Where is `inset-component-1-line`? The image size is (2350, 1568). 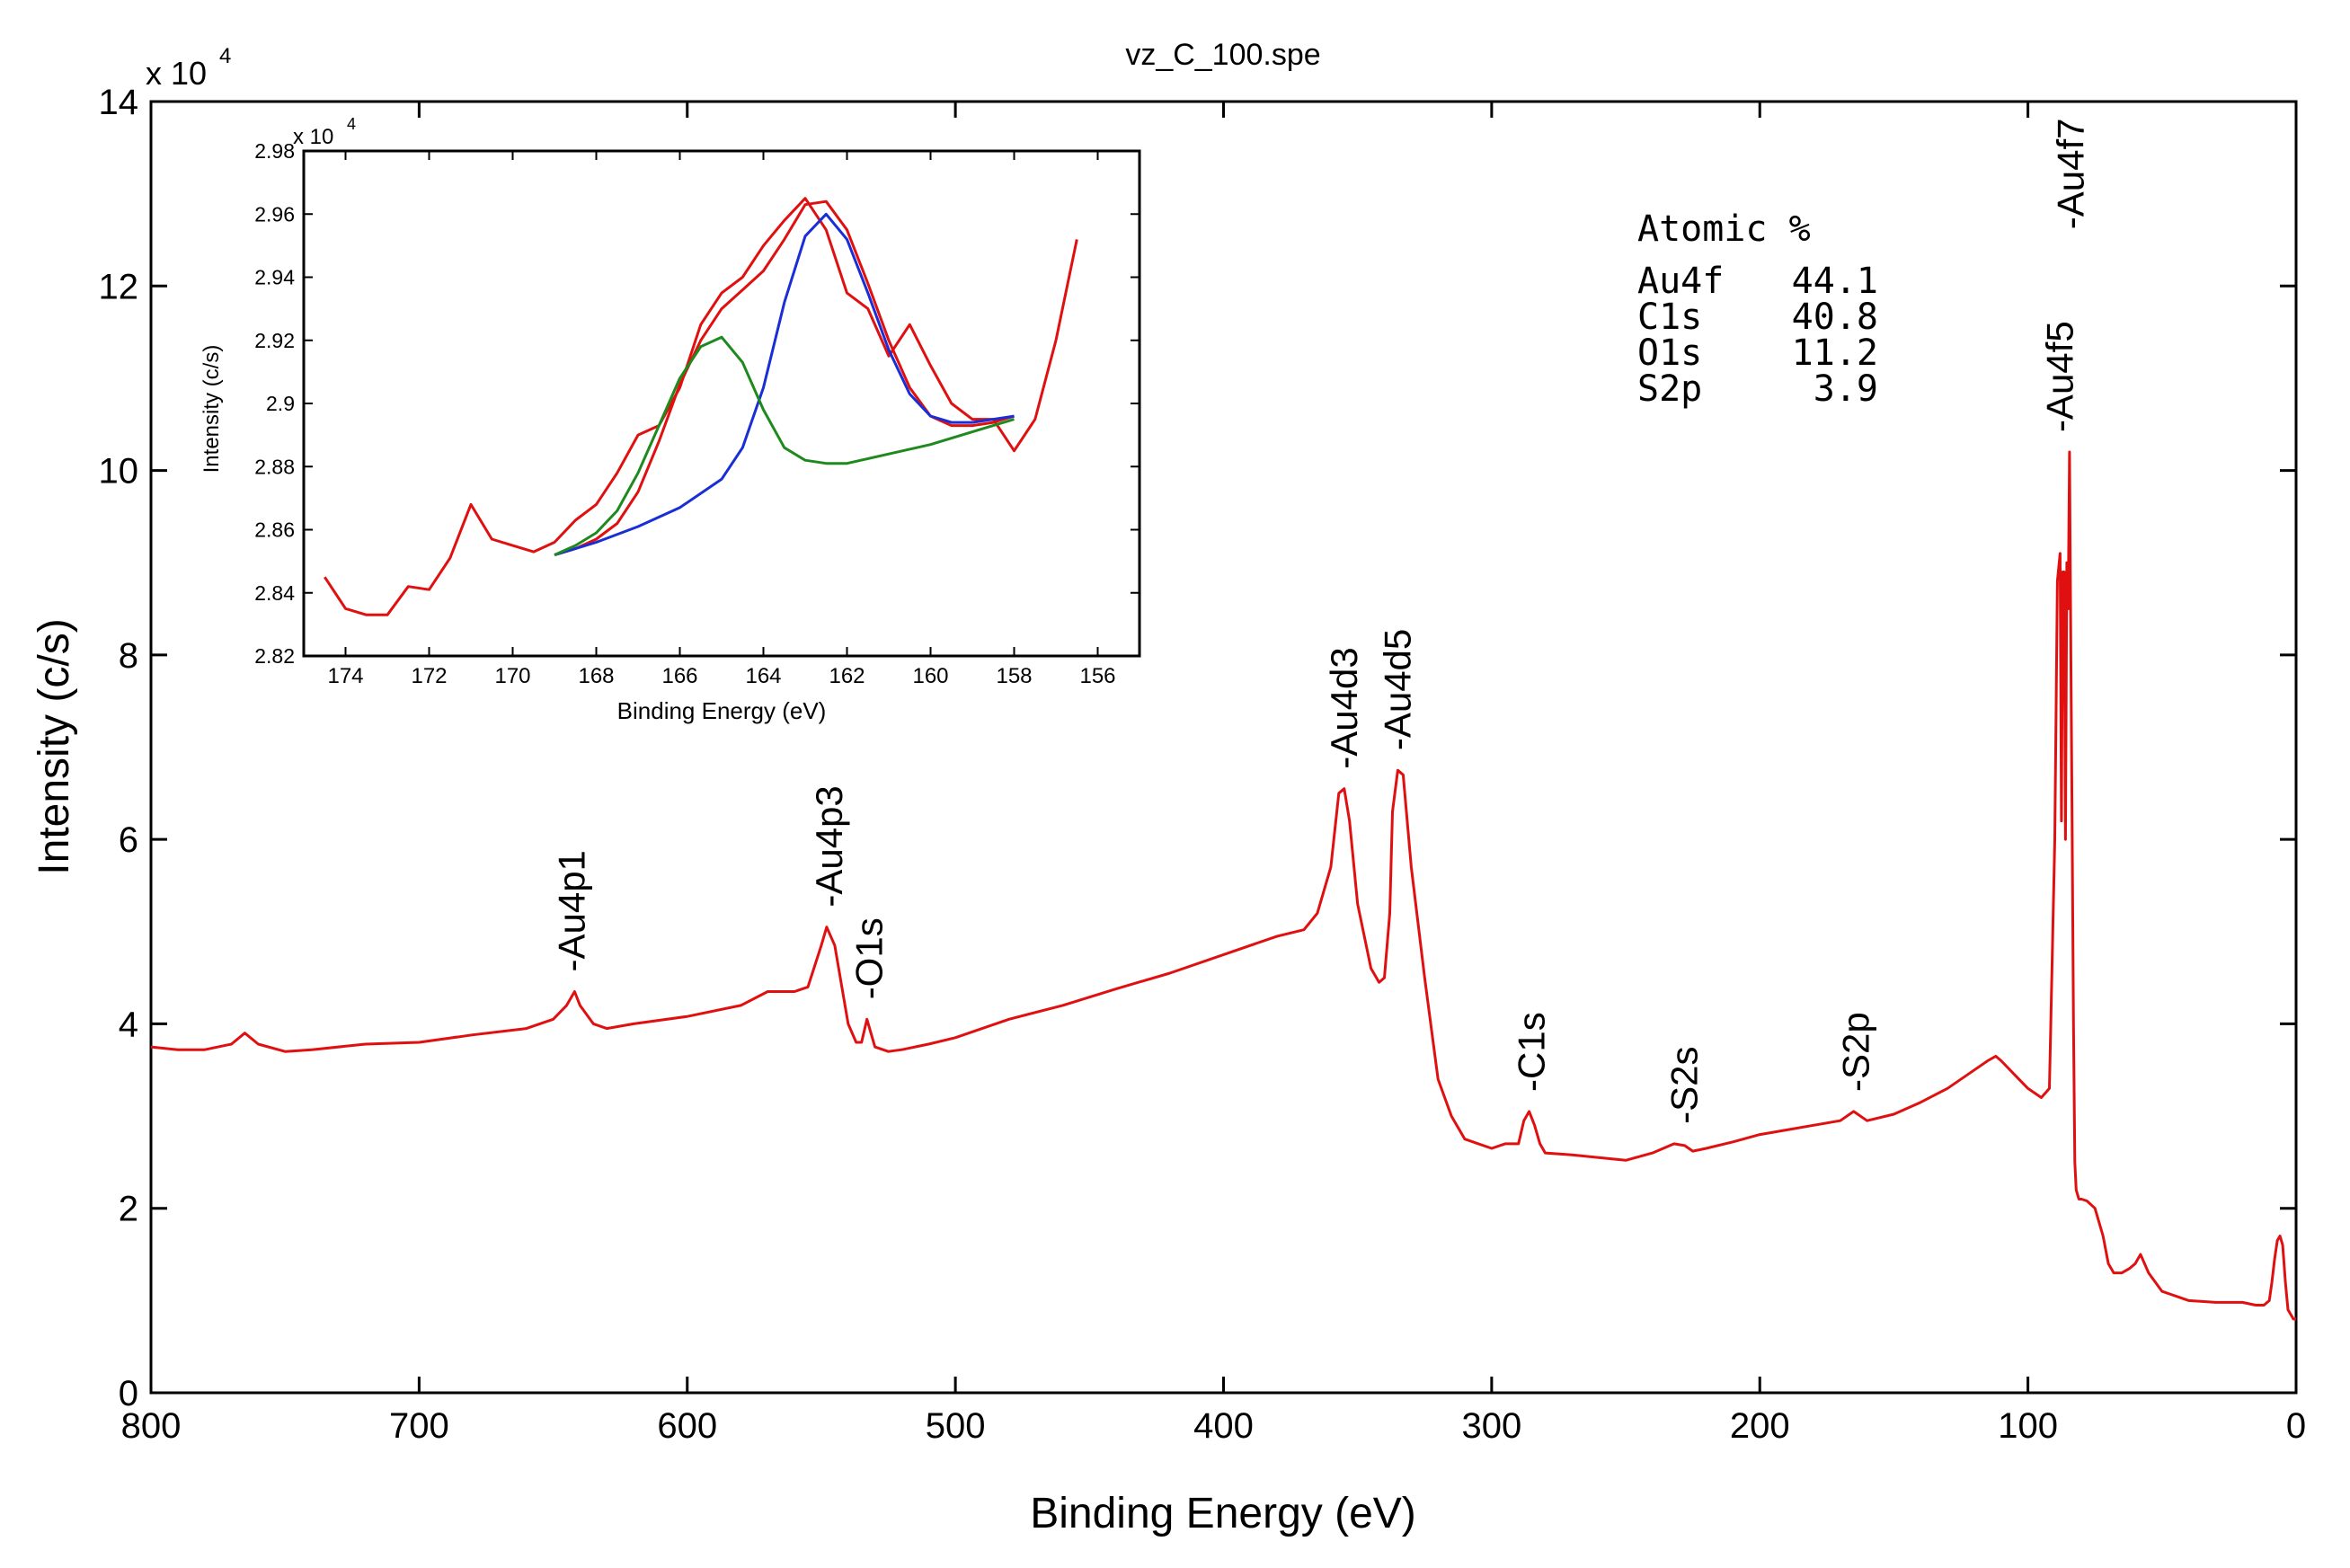 inset-component-1-line is located at coordinates (784, 385).